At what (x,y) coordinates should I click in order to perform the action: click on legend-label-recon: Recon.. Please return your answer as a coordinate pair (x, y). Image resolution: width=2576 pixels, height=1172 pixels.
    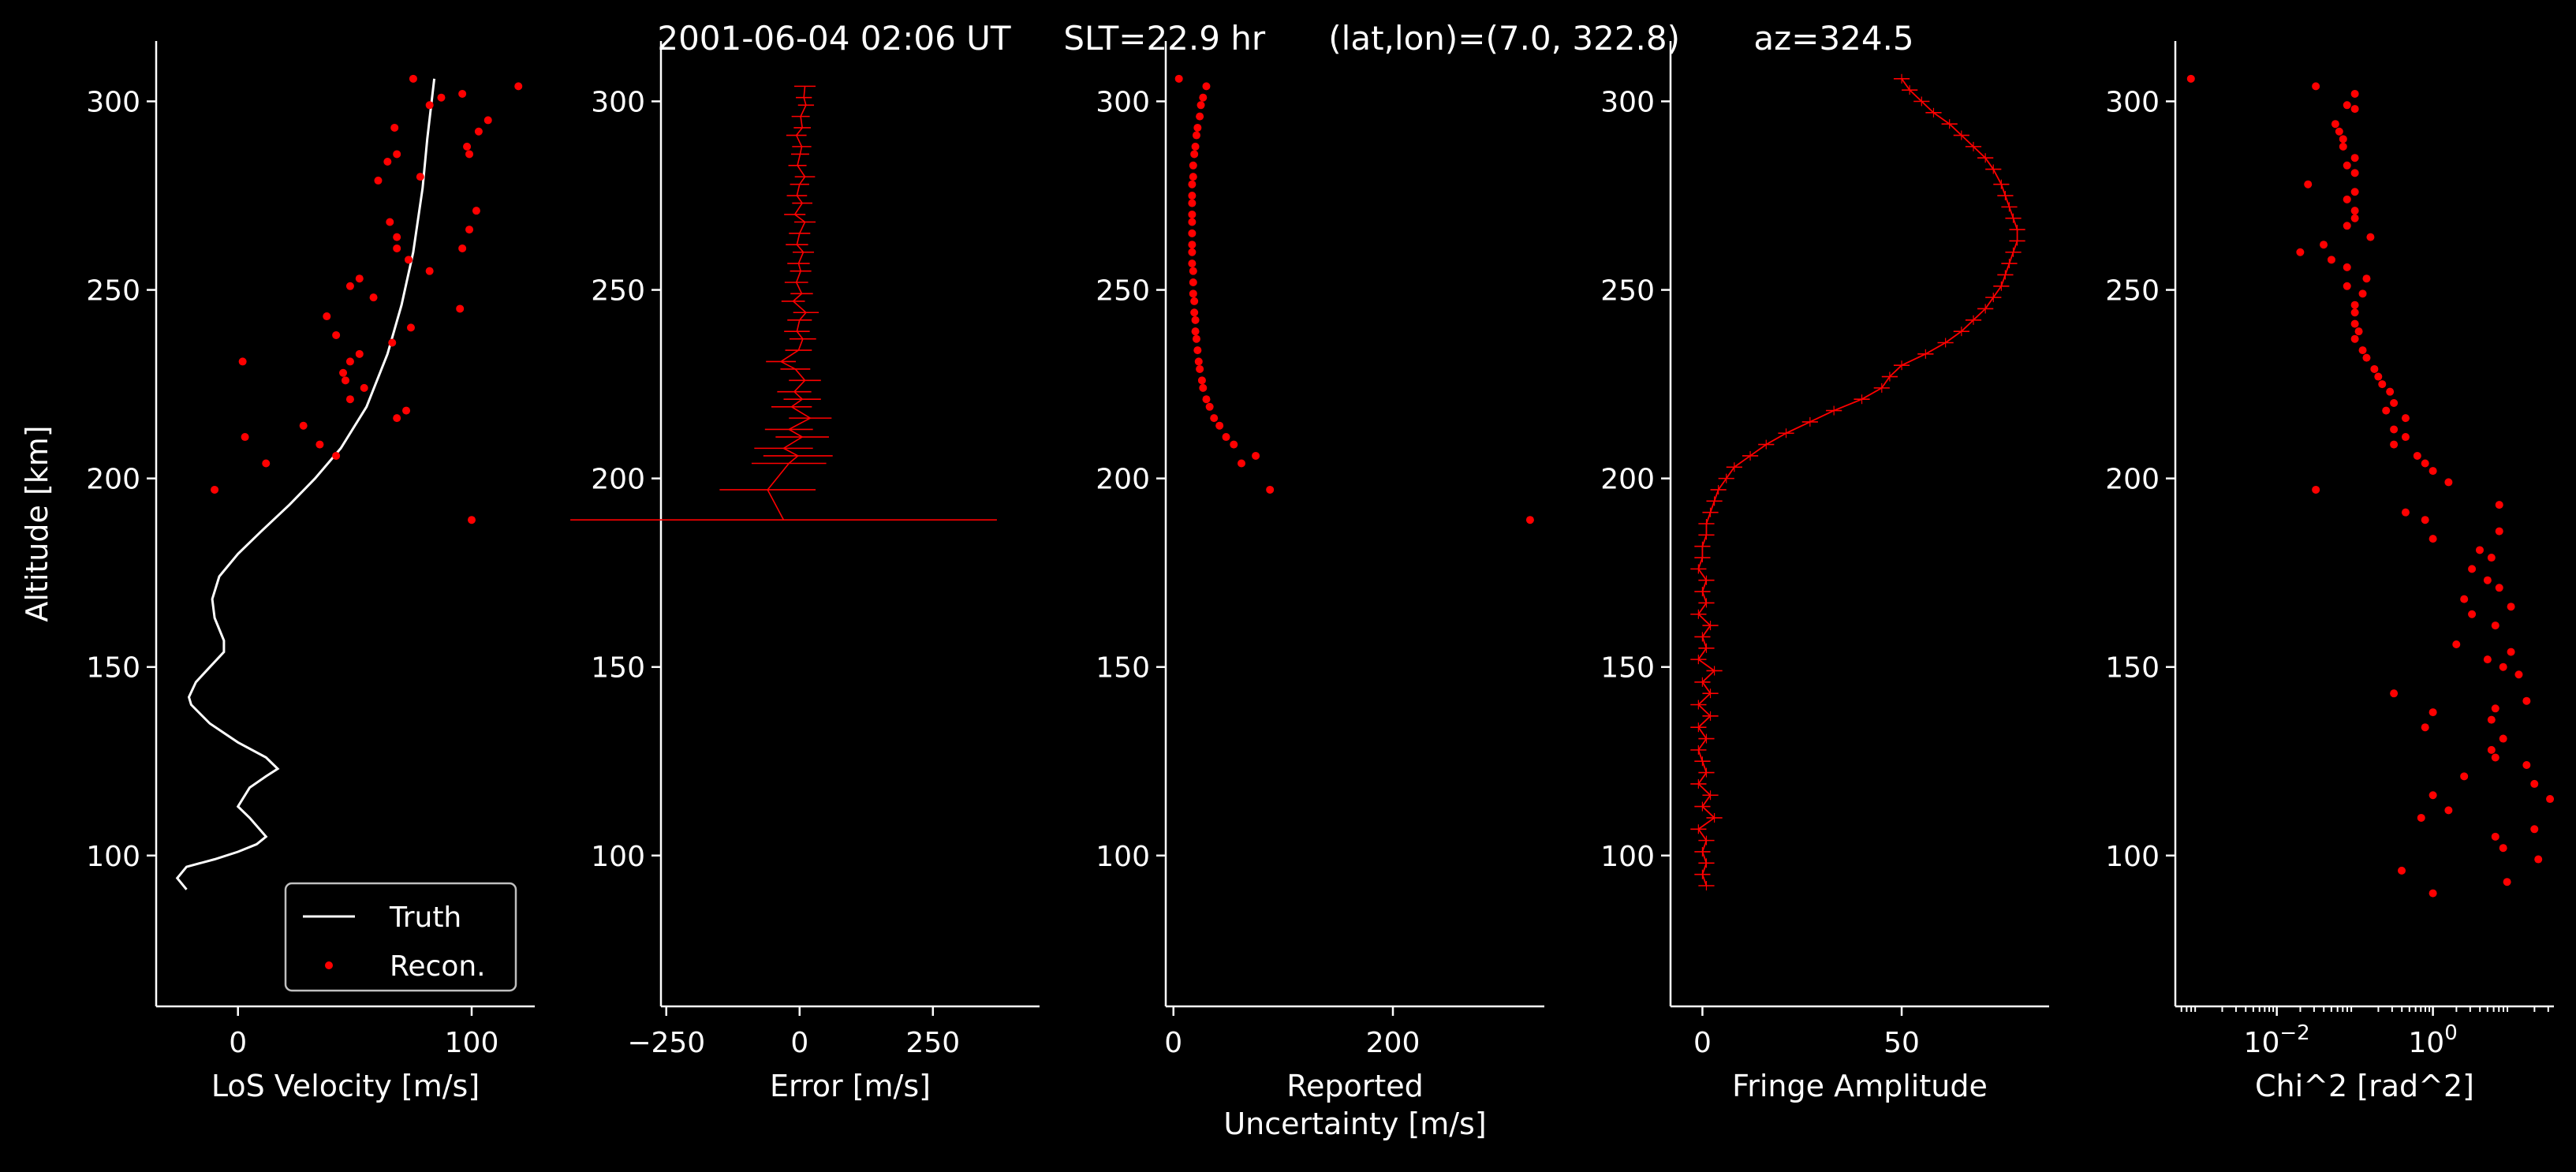
    Looking at the image, I should click on (438, 967).